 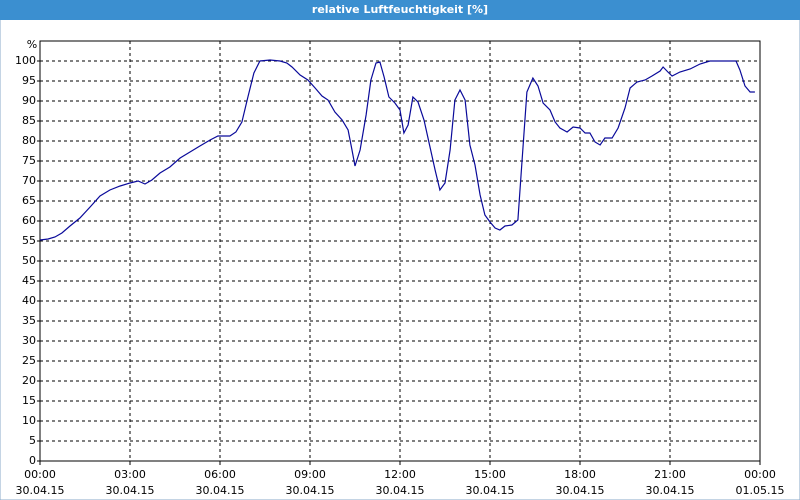 What do you see at coordinates (32, 44) in the screenshot?
I see `y-axis-label: %` at bounding box center [32, 44].